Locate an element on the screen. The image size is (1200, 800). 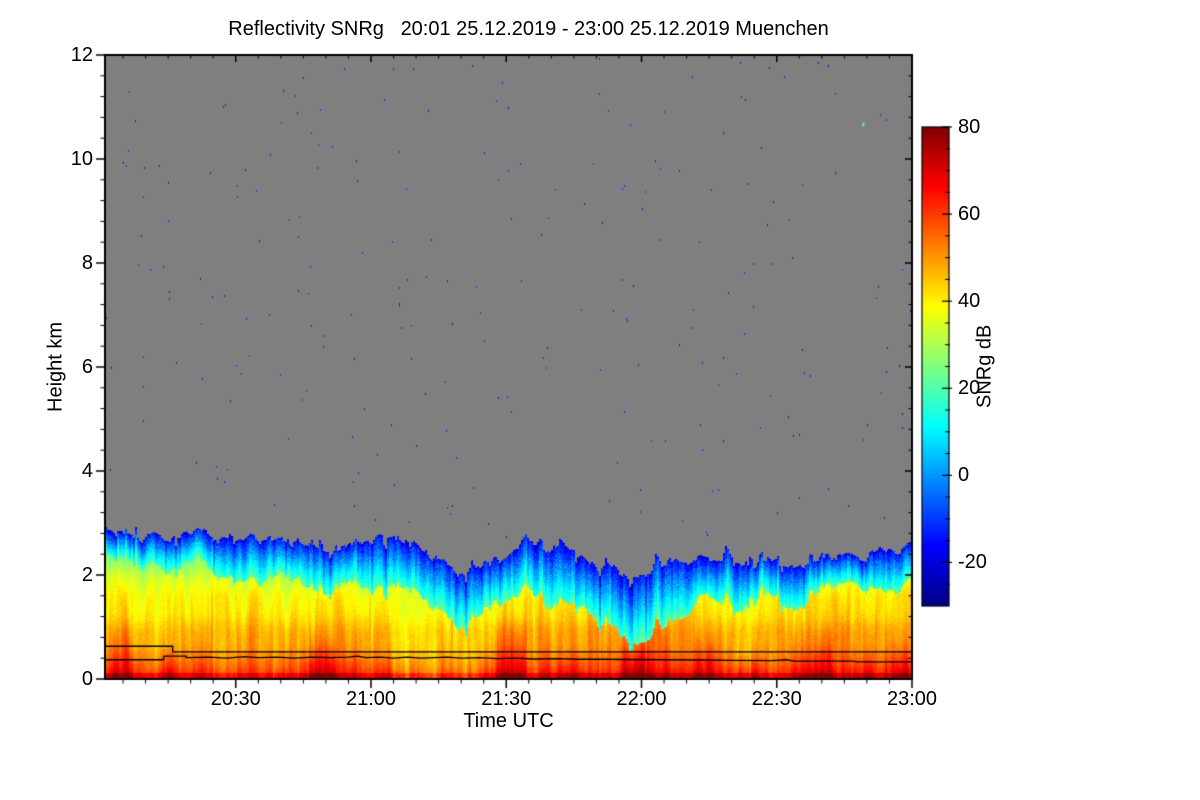
colorbar-tick-label: 40 is located at coordinates (969, 301).